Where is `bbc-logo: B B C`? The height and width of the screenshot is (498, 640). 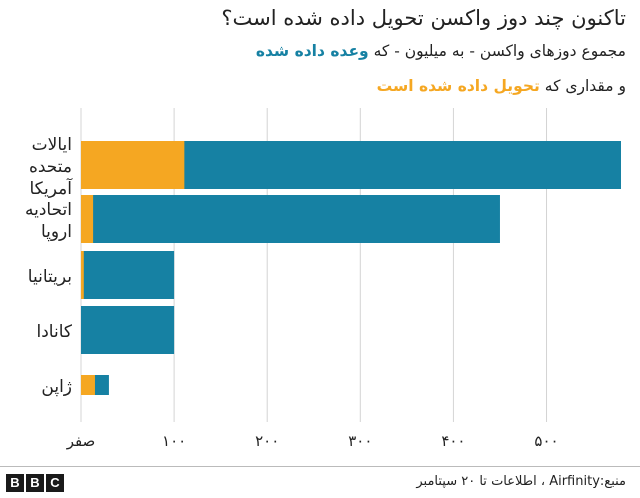
bbc-logo: B B C is located at coordinates (35, 483).